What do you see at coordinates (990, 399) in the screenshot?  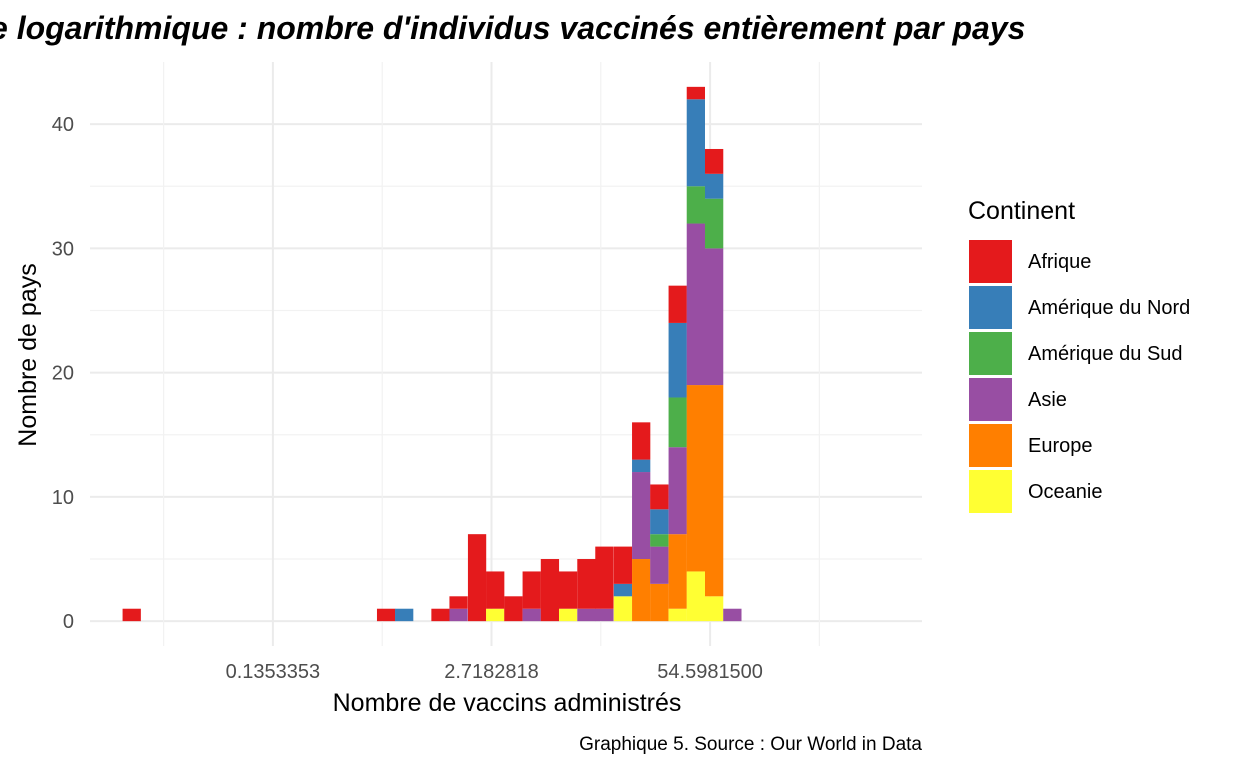 I see `legend-swatch-asie` at bounding box center [990, 399].